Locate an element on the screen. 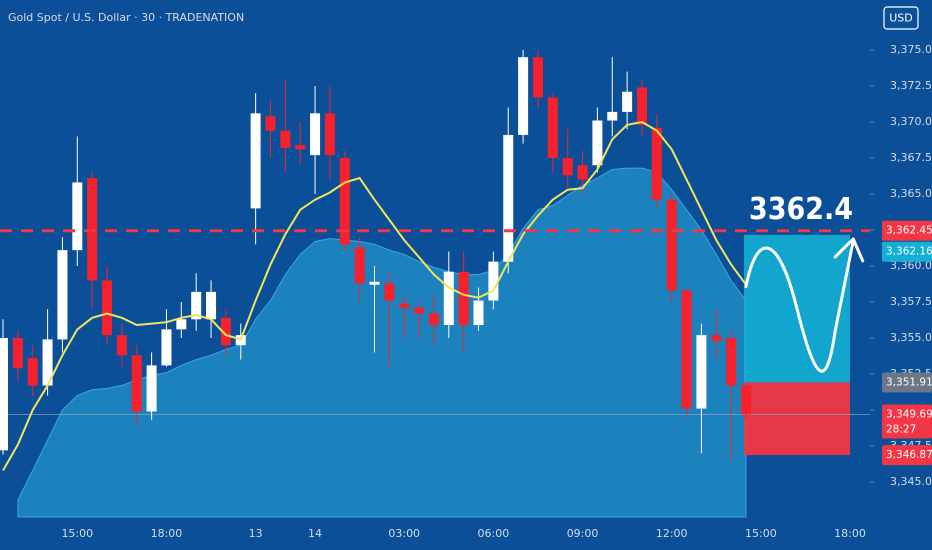 The width and height of the screenshot is (932, 550). y-tick-label: 3,365.00 is located at coordinates (911, 193).